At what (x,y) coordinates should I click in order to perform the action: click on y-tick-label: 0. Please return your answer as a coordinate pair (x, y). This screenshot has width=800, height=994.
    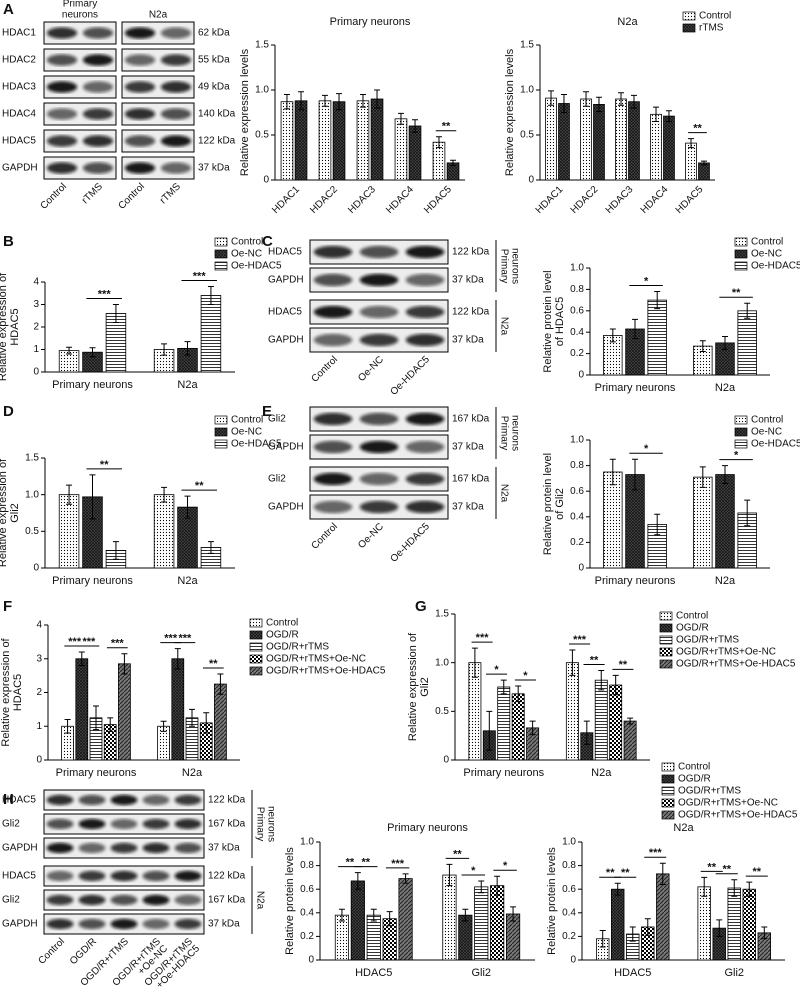
    Looking at the image, I should click on (581, 375).